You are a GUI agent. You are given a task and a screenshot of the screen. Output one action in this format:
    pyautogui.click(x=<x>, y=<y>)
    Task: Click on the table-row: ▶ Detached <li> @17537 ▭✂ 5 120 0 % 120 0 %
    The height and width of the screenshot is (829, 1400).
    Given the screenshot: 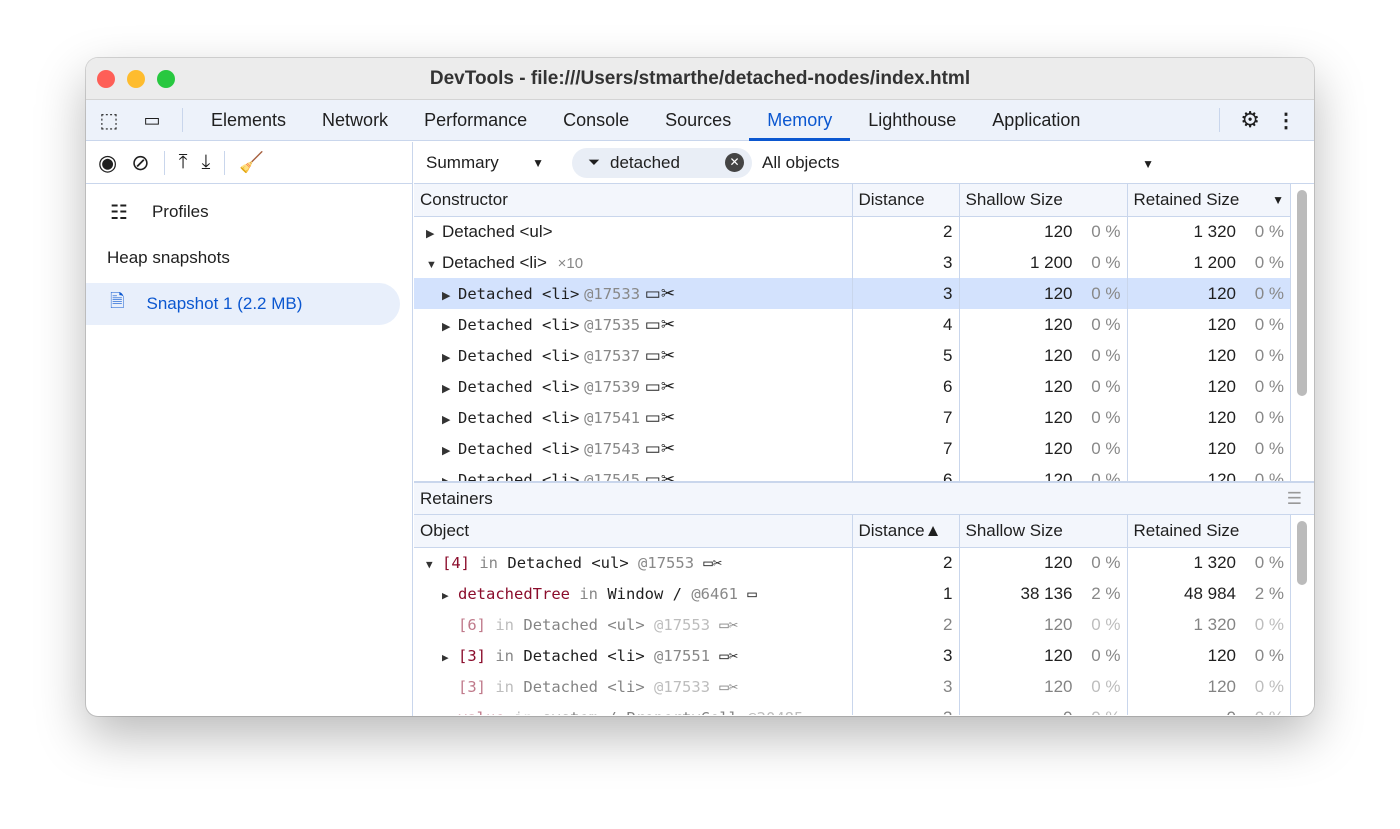 What is the action you would take?
    pyautogui.click(x=852, y=355)
    